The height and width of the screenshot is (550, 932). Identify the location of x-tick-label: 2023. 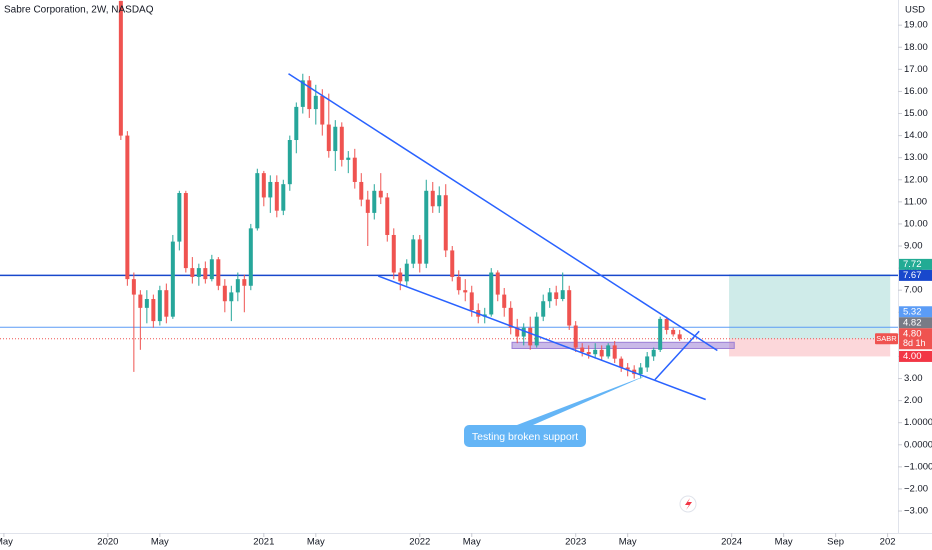
(575, 542).